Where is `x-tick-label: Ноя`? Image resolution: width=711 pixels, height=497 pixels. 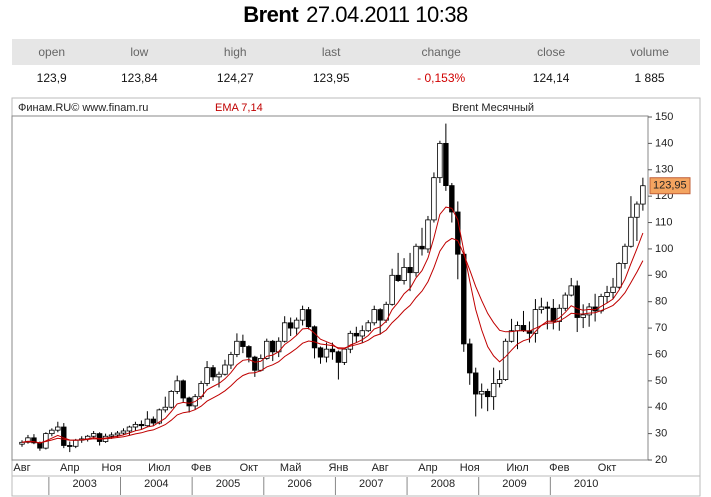
x-tick-label: Ноя is located at coordinates (112, 468).